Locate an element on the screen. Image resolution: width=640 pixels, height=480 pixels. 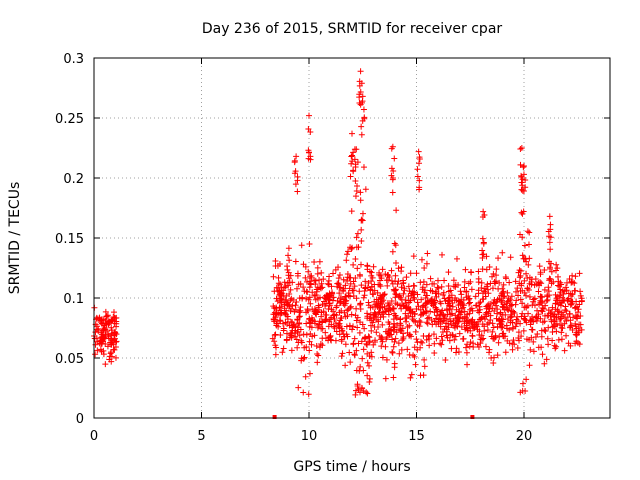
x-tick-label: 15 is located at coordinates (416, 436).